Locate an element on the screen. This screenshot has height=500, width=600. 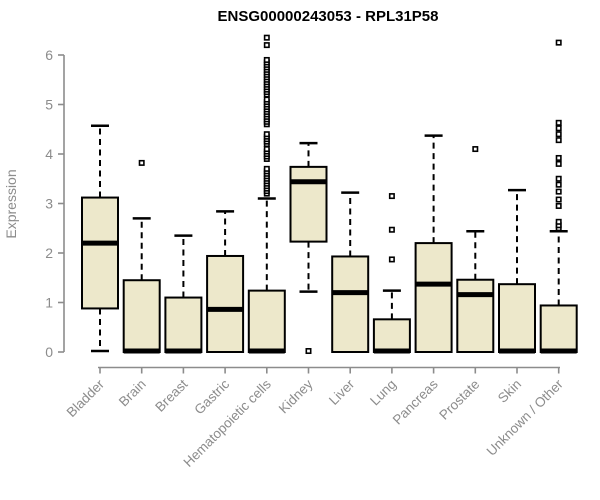
x-axis-category-label: Liver is located at coordinates (342, 392).